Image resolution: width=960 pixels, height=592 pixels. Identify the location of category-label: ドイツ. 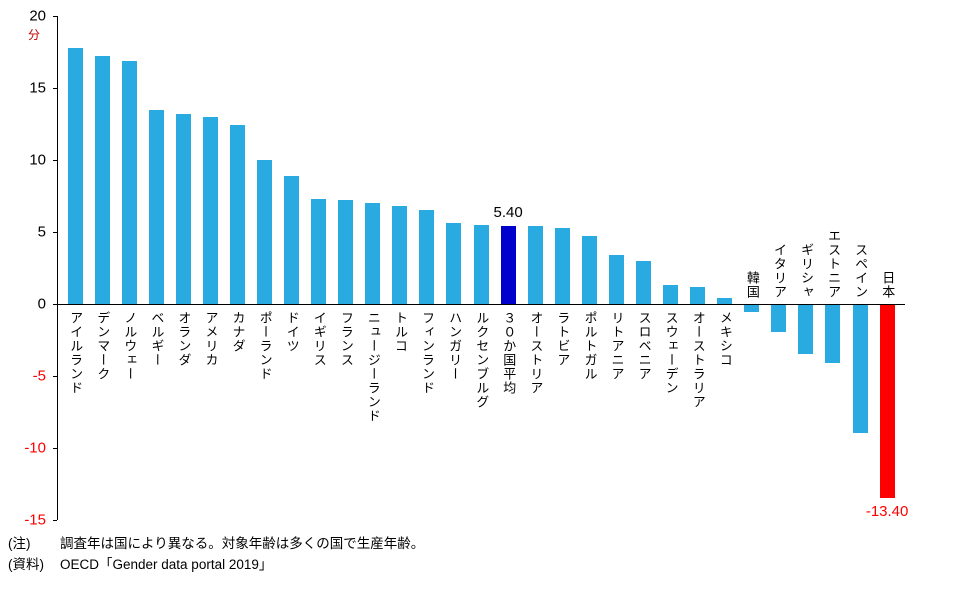
(292, 332).